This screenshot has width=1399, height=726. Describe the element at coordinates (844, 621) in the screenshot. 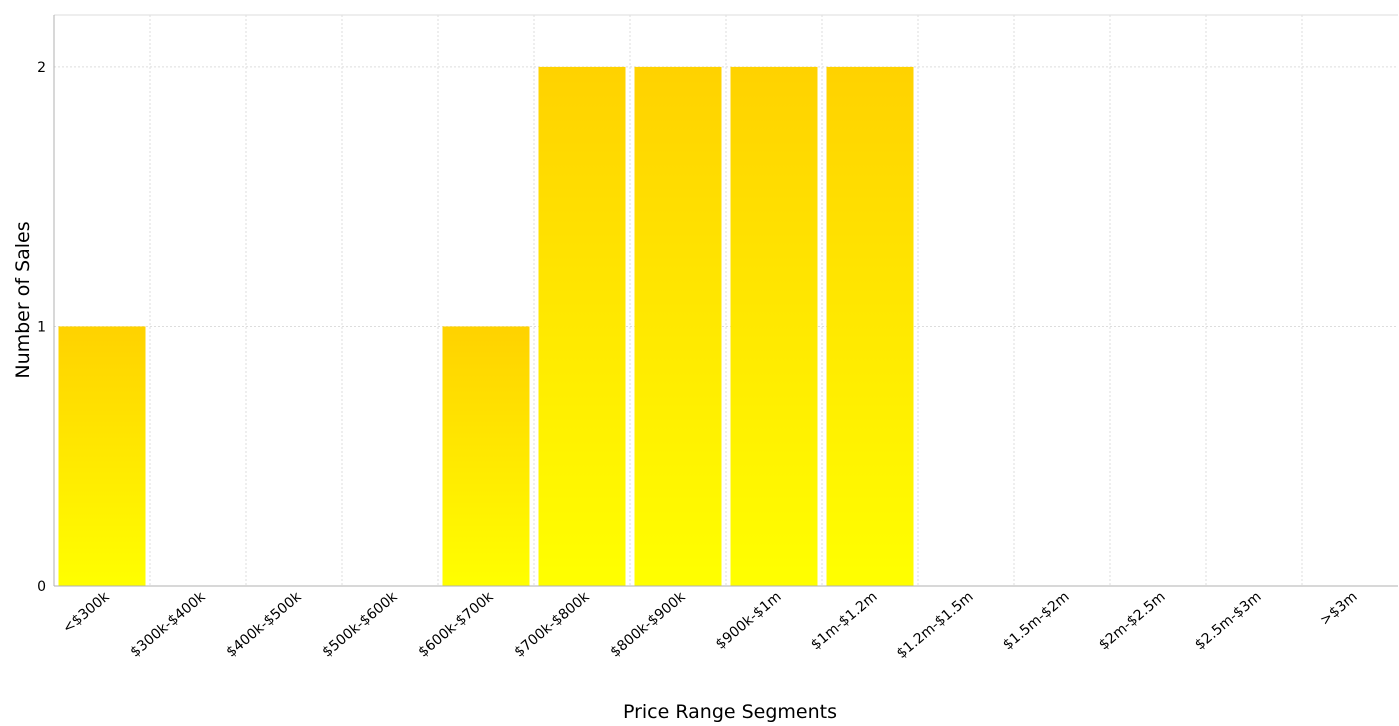

I see `x-tick-label: $1m-$1.2m` at that location.